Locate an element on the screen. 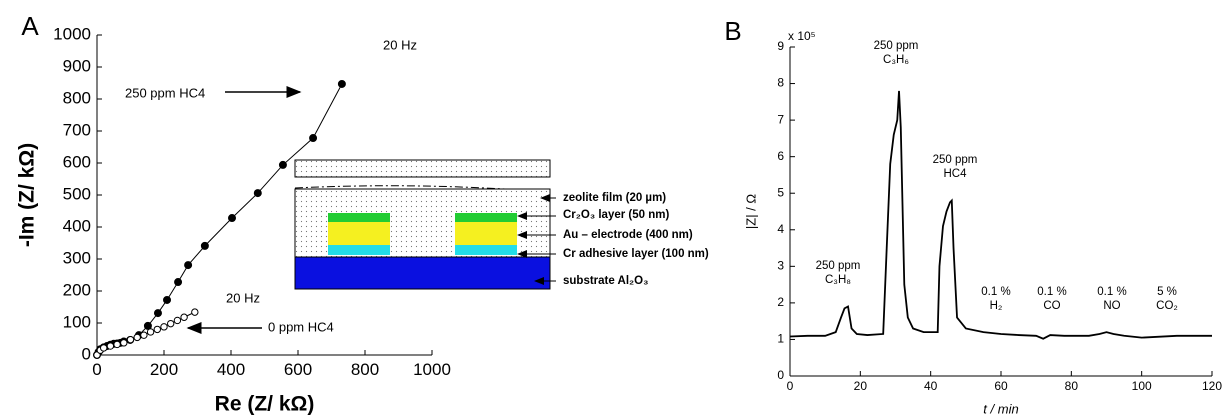 The image size is (1229, 420). y-tick-label: 5 is located at coordinates (780, 192).